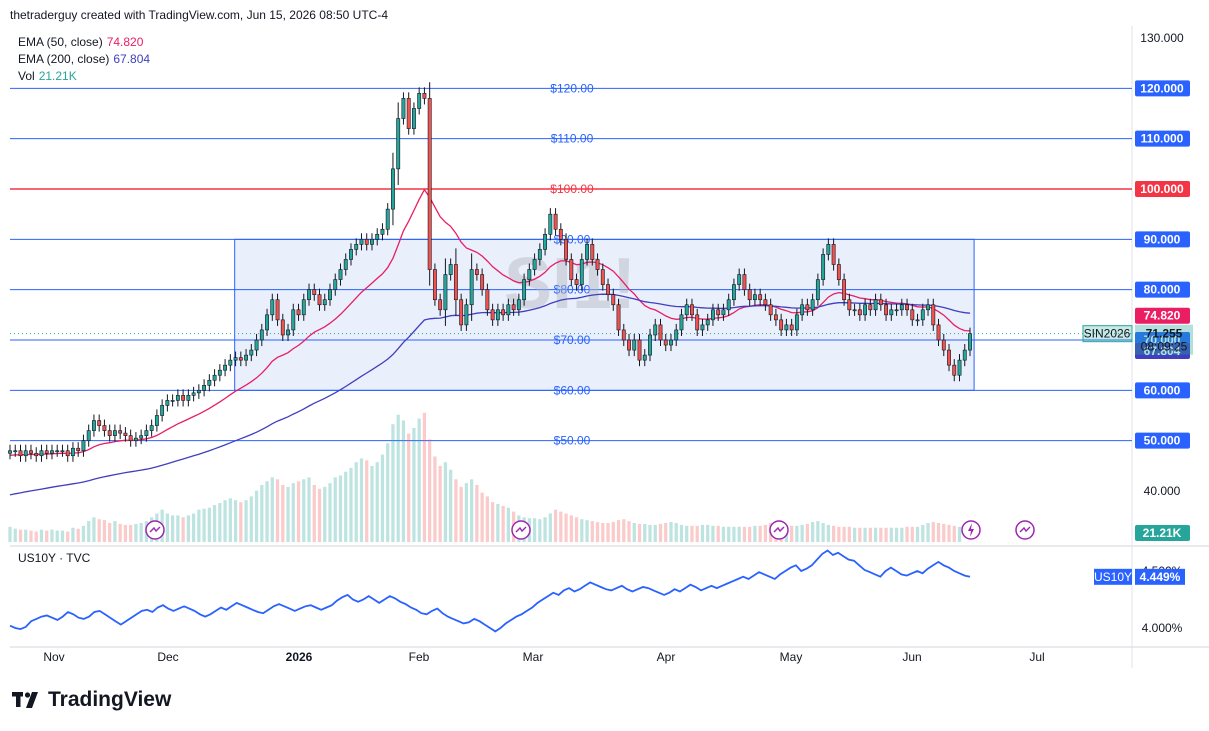 The height and width of the screenshot is (731, 1209). What do you see at coordinates (54, 558) in the screenshot?
I see `us10y-legend: US10Y · TVC` at bounding box center [54, 558].